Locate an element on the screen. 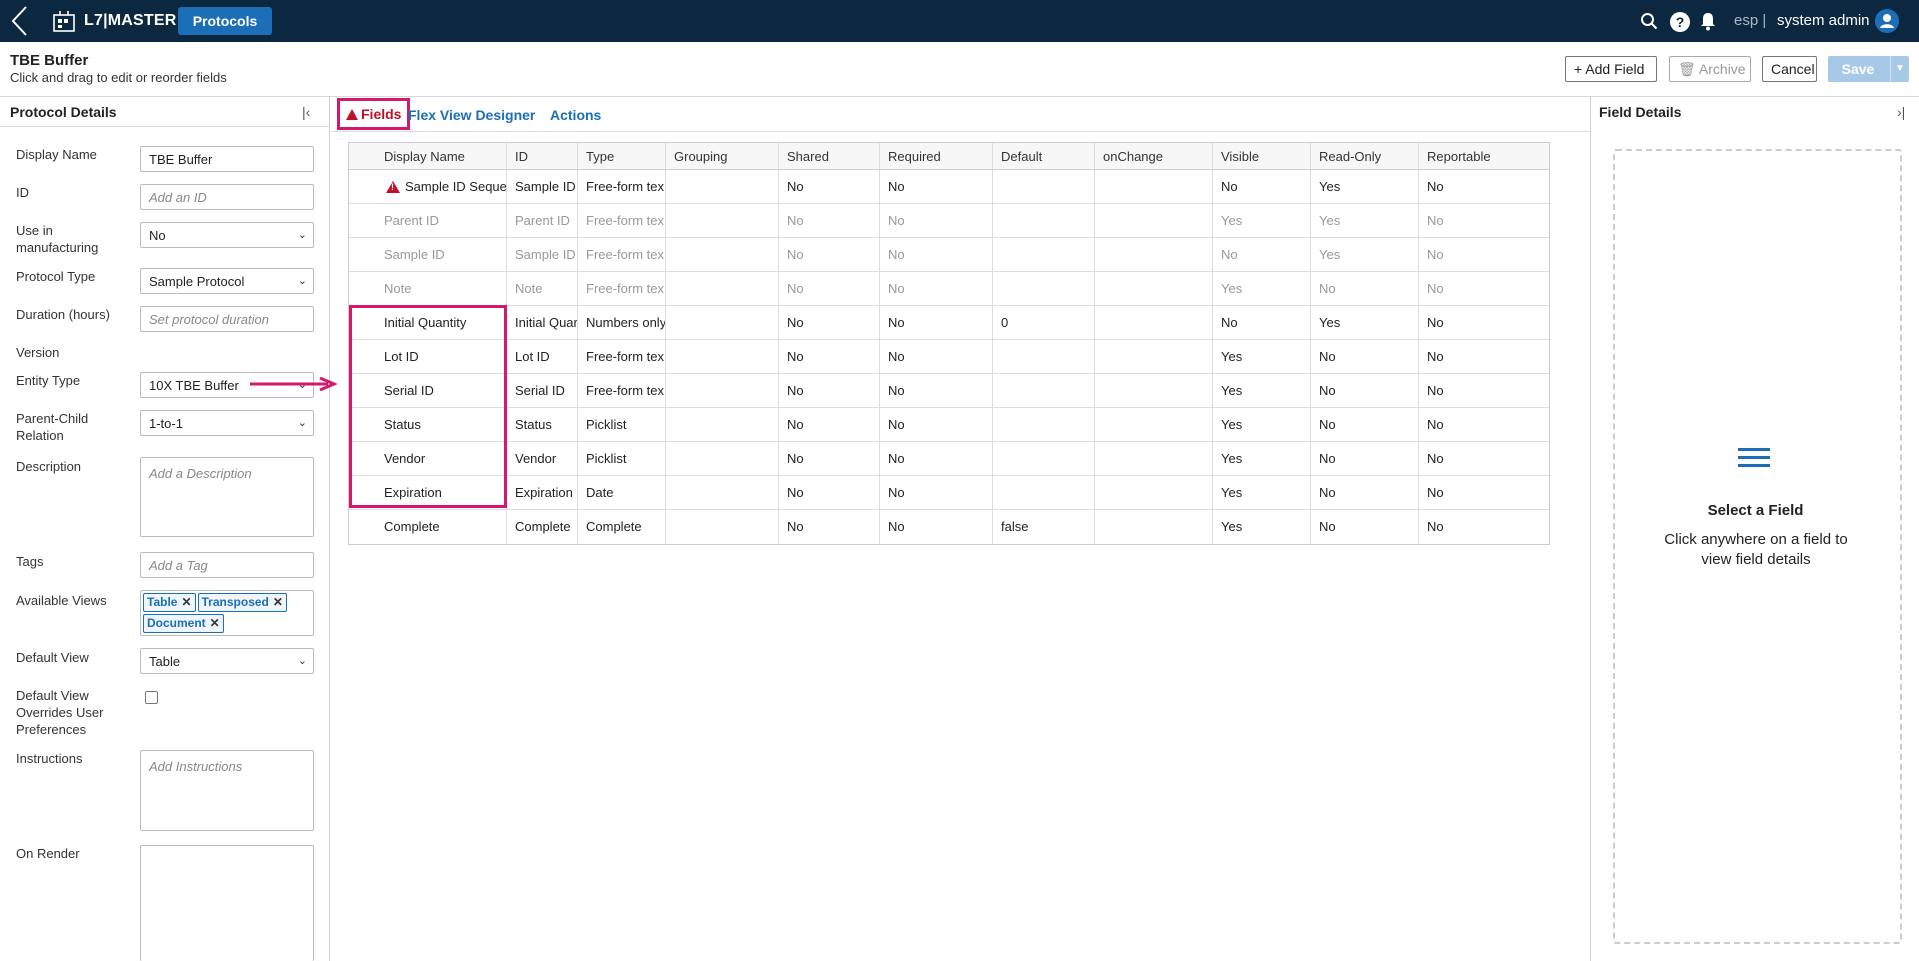 The width and height of the screenshot is (1919, 961). entity-type-label: Entity Type is located at coordinates (48, 380).